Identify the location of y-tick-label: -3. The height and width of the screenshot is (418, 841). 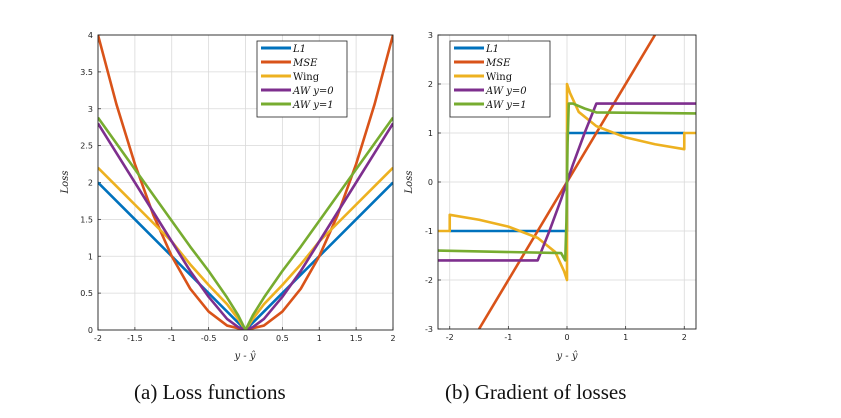
(429, 329).